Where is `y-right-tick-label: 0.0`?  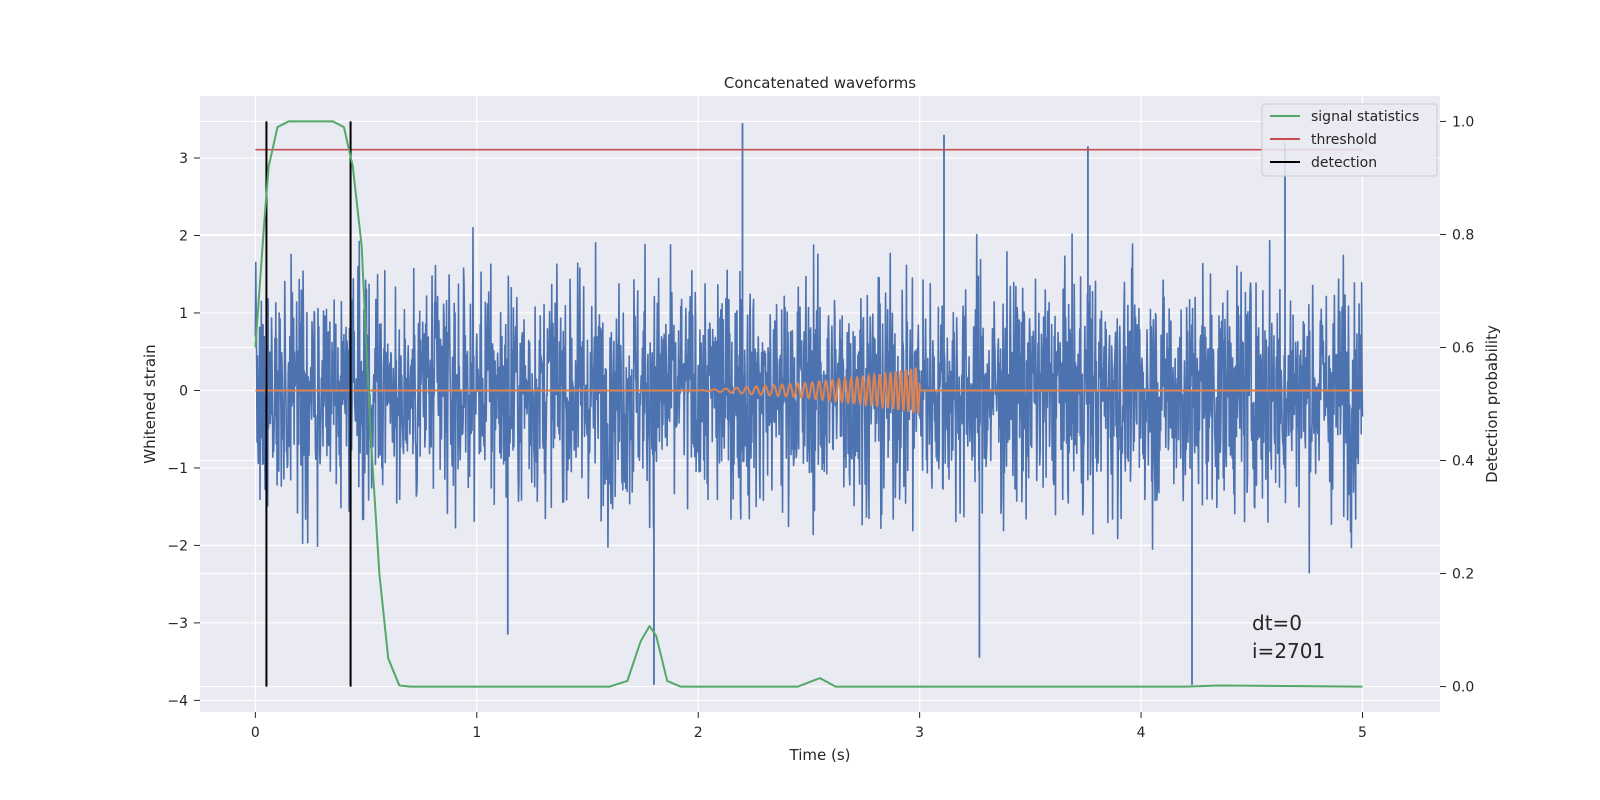
y-right-tick-label: 0.0 is located at coordinates (1463, 688).